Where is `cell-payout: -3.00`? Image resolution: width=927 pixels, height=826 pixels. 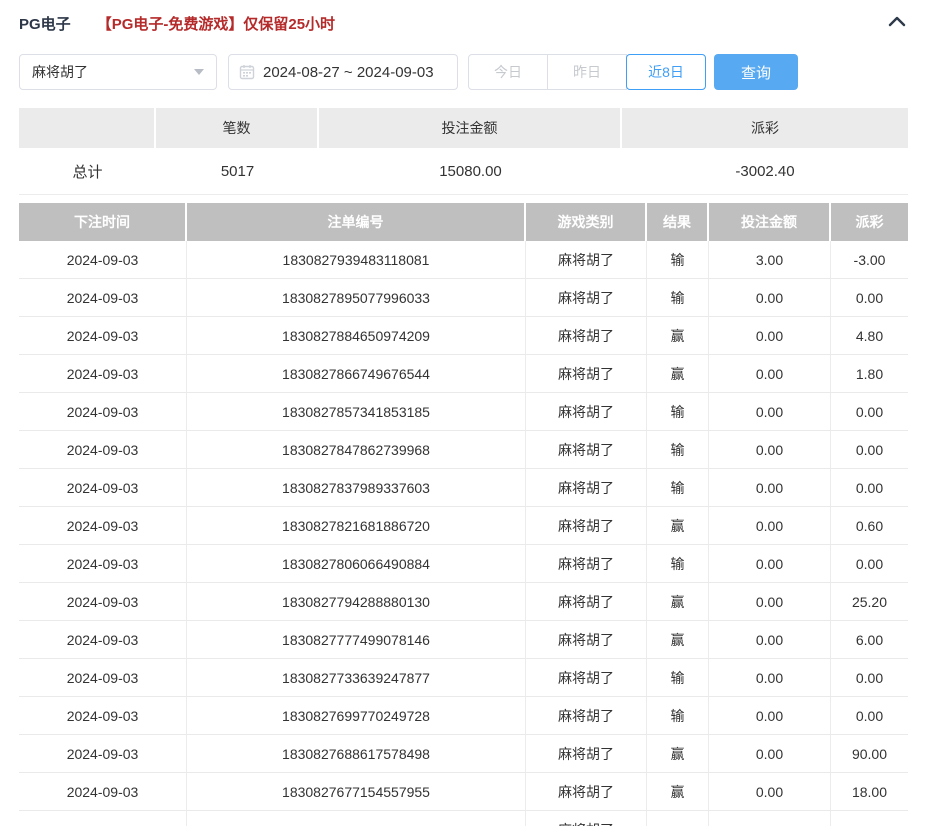
cell-payout: -3.00 is located at coordinates (869, 259).